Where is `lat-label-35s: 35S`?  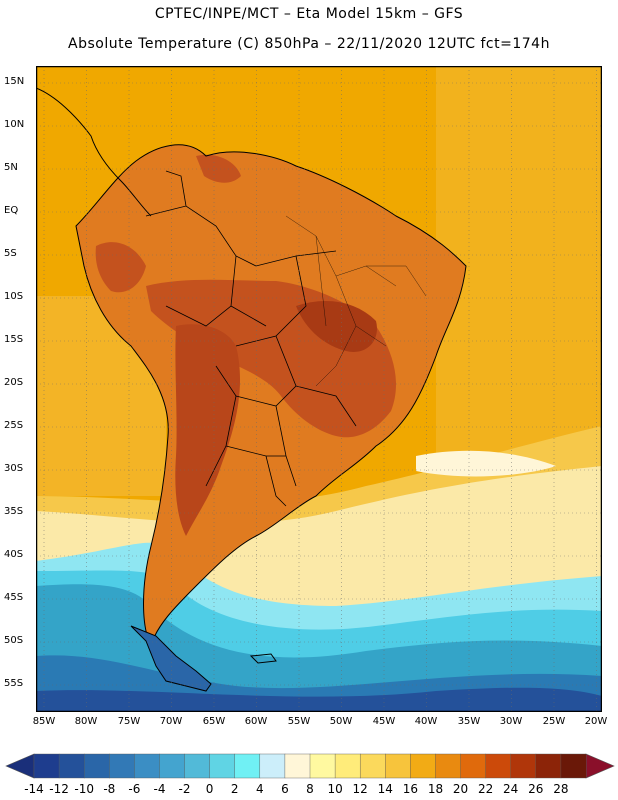 lat-label-35s: 35S is located at coordinates (14, 511).